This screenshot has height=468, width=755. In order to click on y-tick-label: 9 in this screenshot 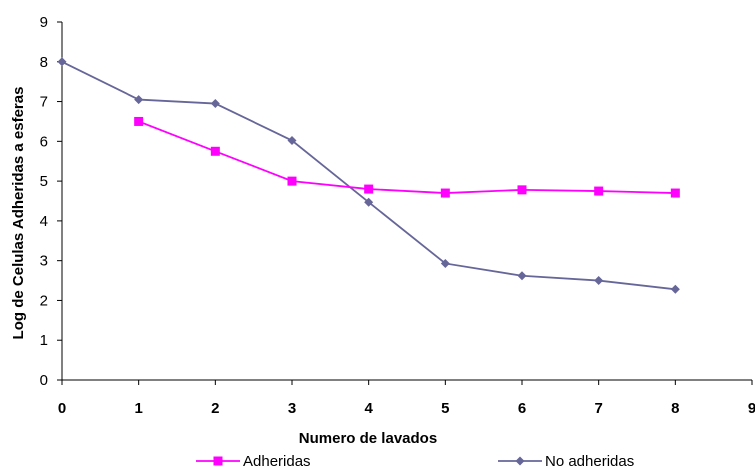, I will do `click(44, 22)`.